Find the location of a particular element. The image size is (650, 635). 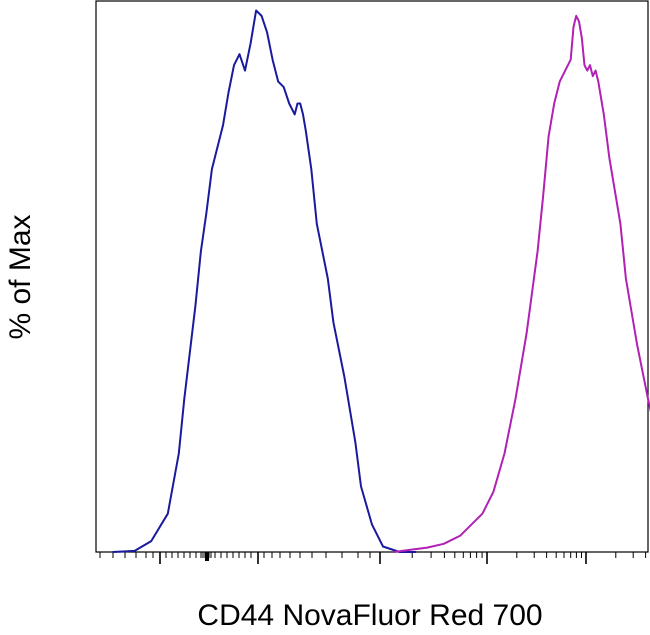

y-axis-title: % of Max is located at coordinates (20, 276).